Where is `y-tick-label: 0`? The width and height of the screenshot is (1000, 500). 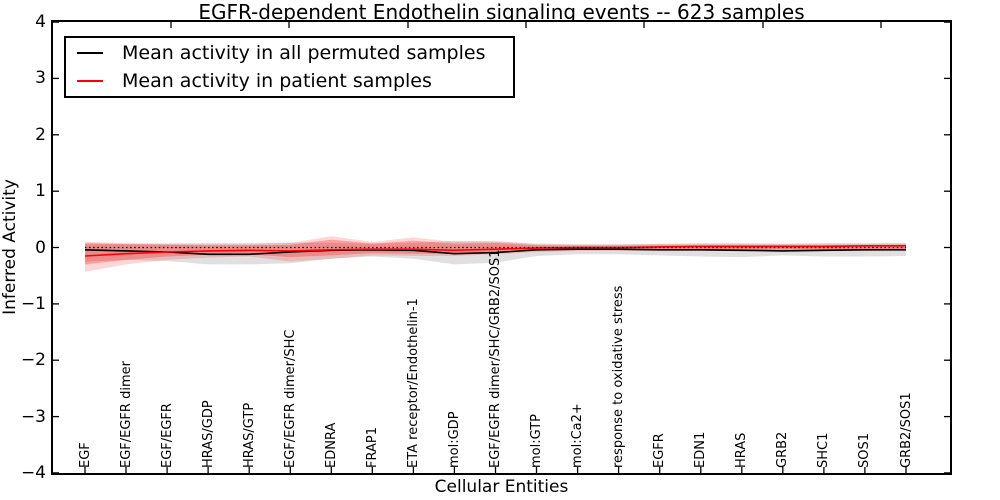 y-tick-label: 0 is located at coordinates (40, 247).